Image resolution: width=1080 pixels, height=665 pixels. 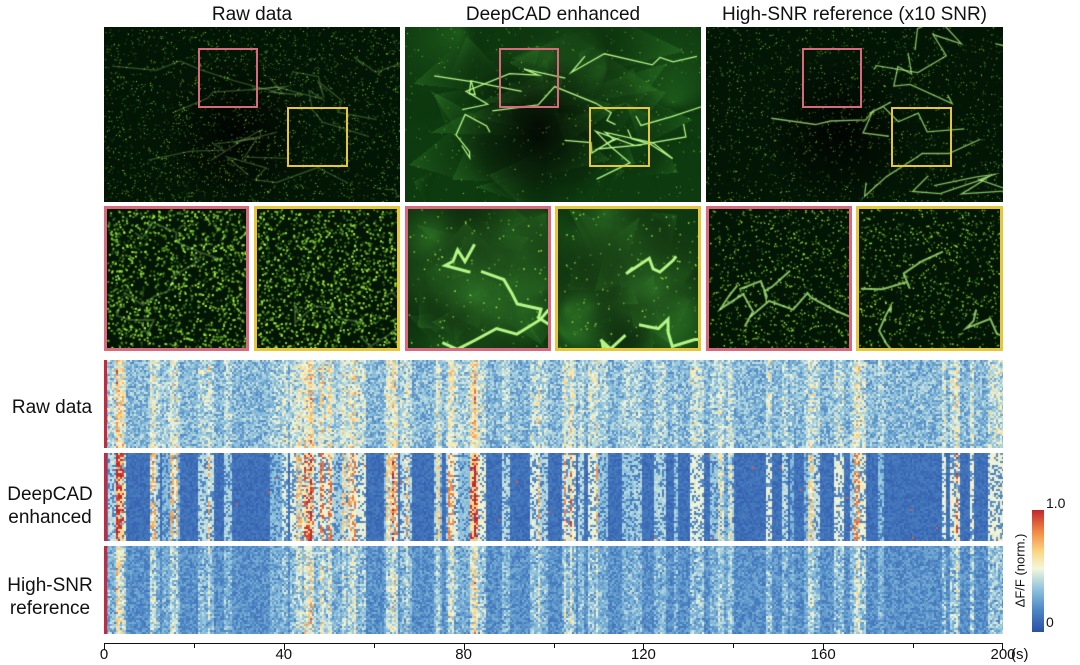 I want to click on roi-box-red-enhanced, so click(x=529, y=78).